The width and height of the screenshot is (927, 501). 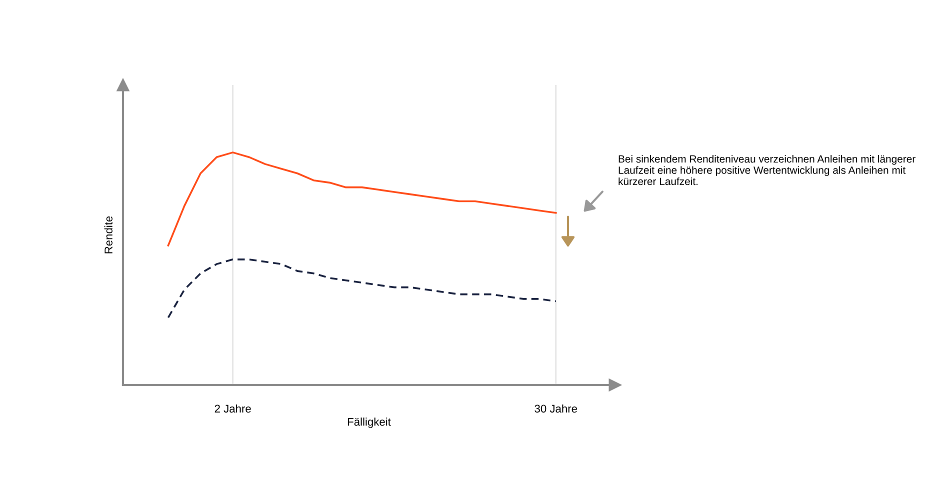 I want to click on y-axis-title: Rendite, so click(x=108, y=235).